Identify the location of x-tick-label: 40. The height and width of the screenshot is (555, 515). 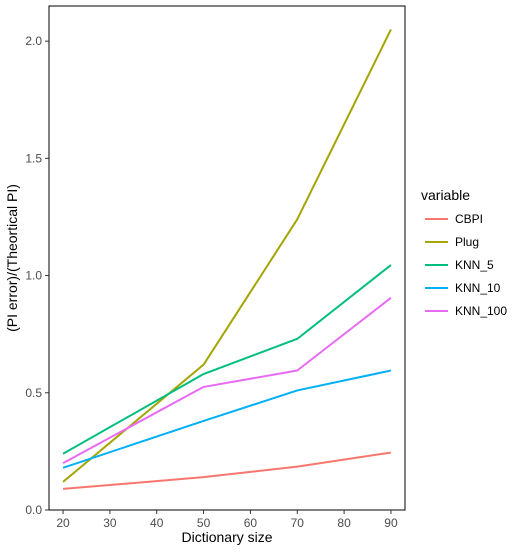
(157, 523).